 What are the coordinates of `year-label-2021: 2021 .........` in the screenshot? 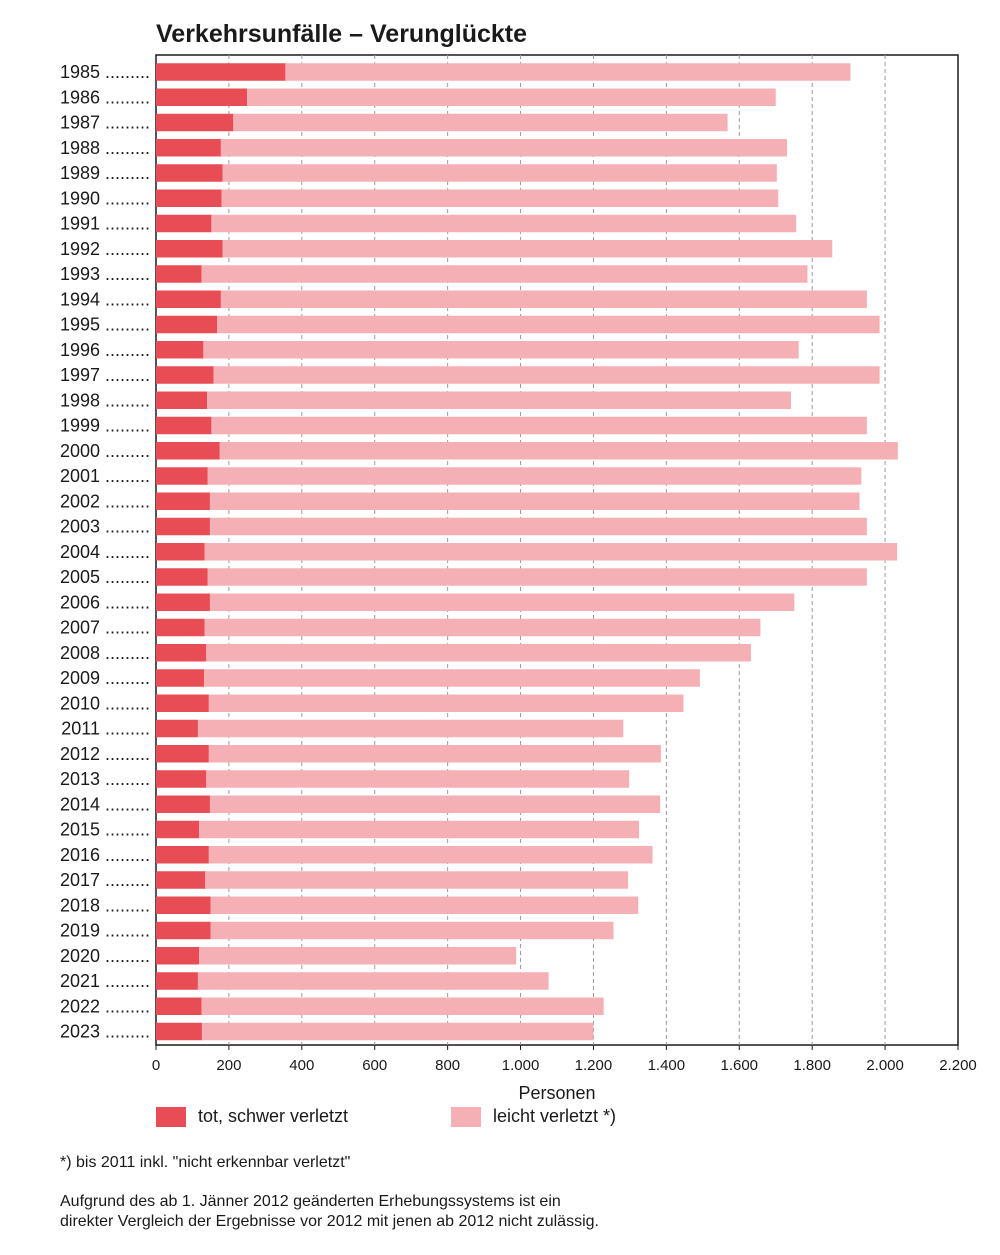 It's located at (105, 981).